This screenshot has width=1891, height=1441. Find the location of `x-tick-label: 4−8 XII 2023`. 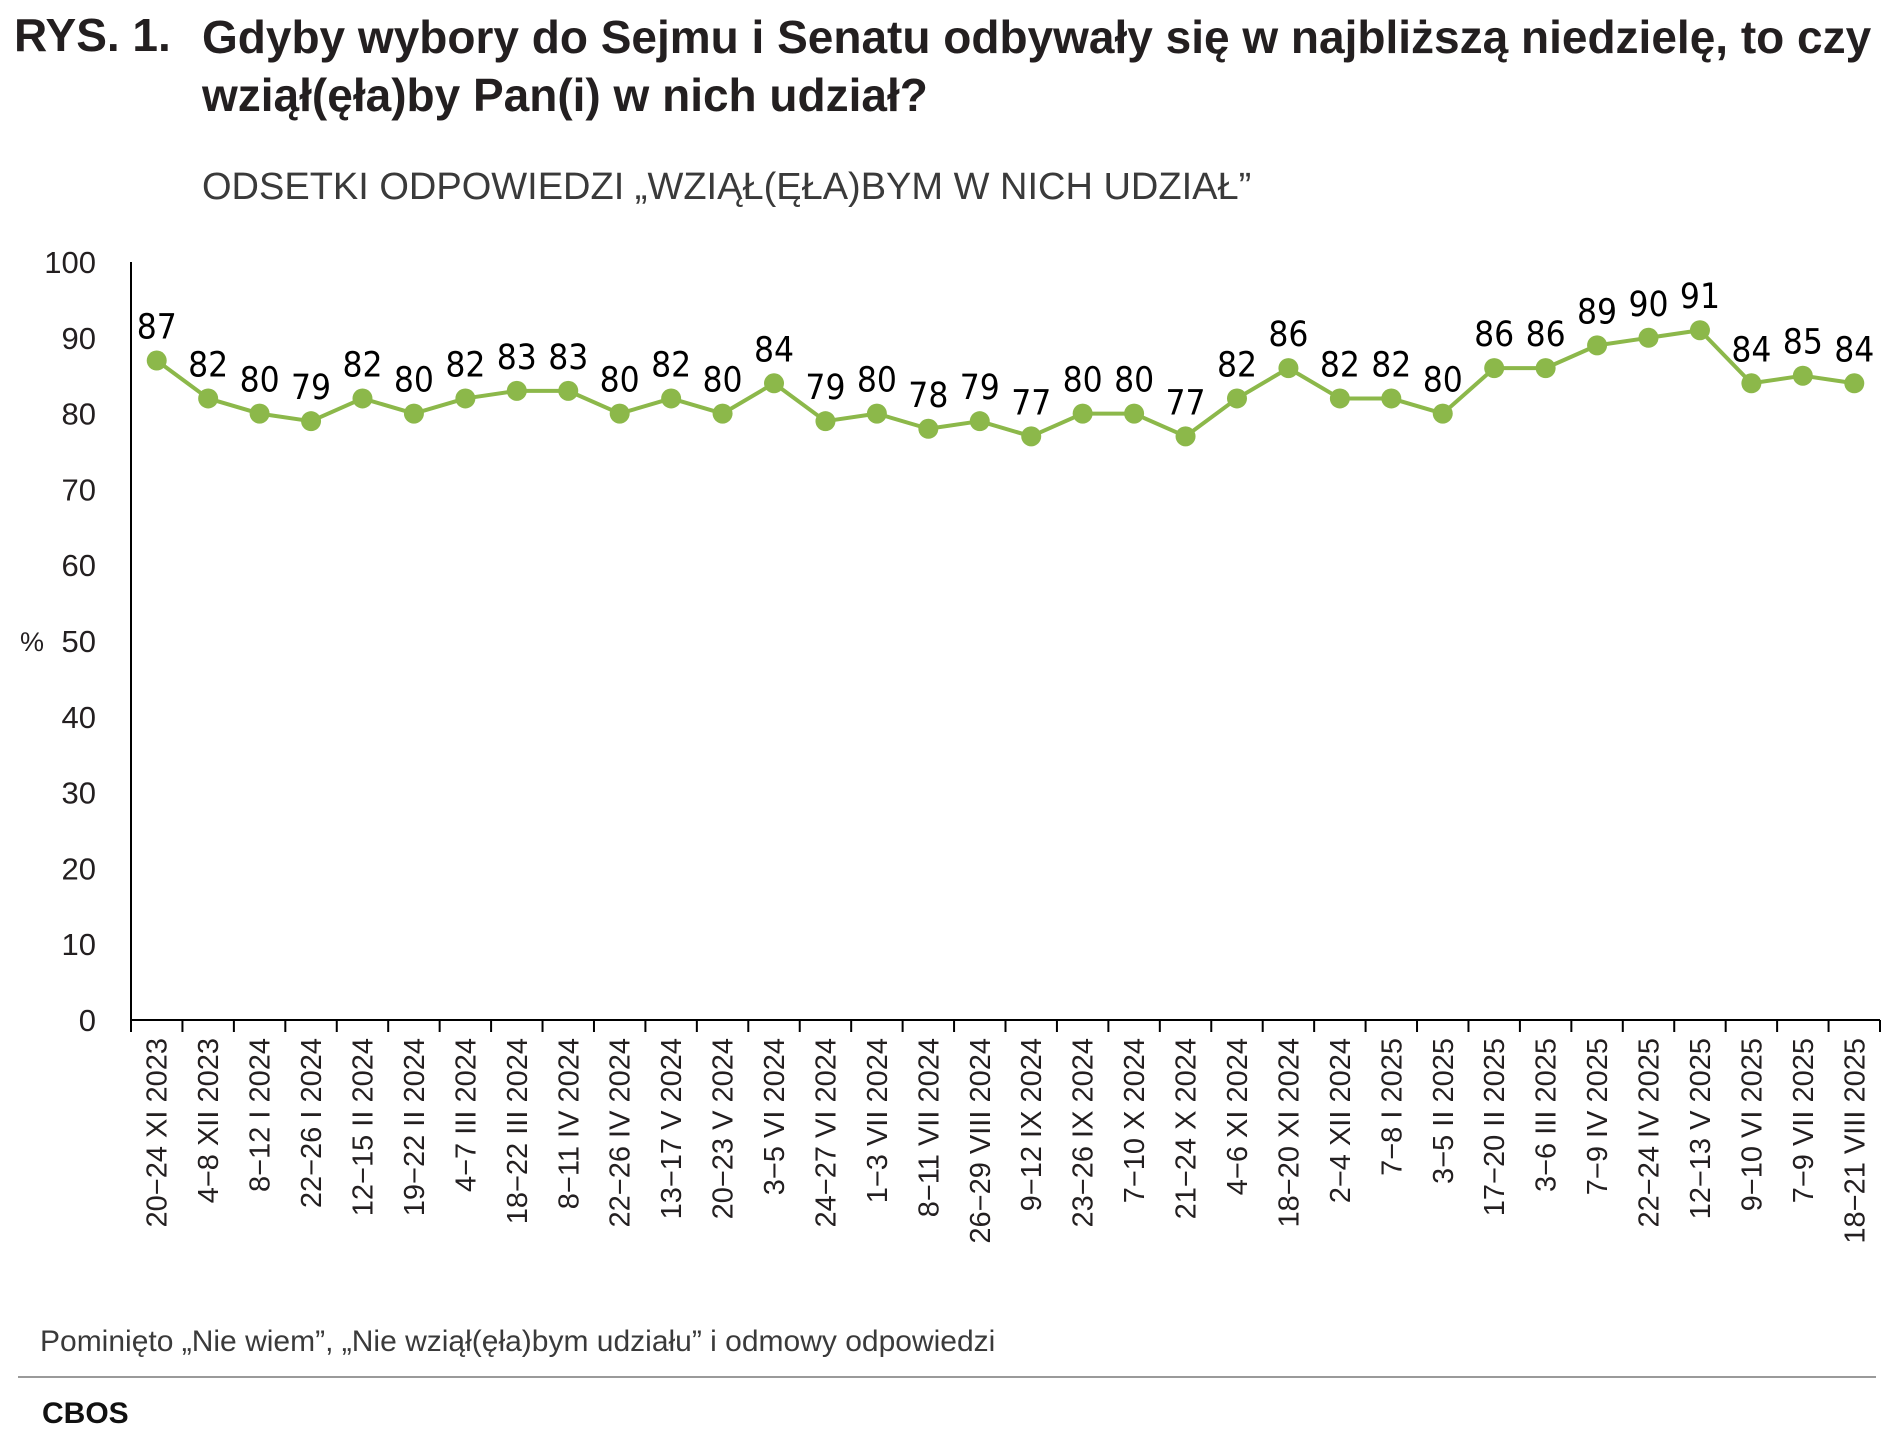

x-tick-label: 4−8 XII 2023 is located at coordinates (209, 1120).